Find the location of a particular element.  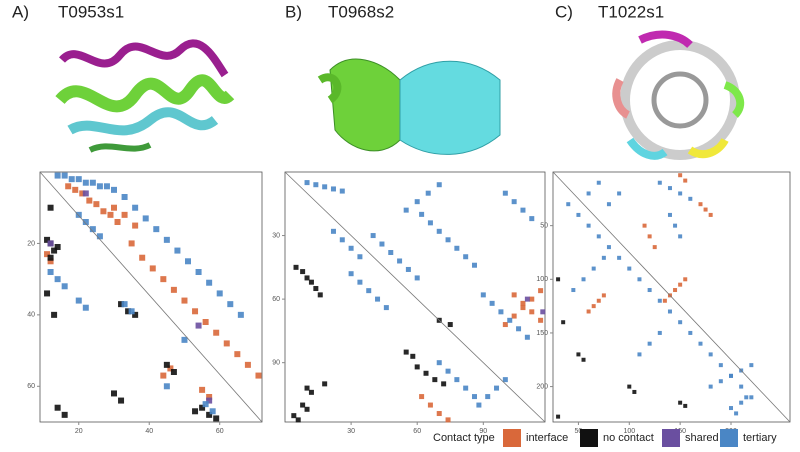

legend-label: no contact is located at coordinates (628, 438).